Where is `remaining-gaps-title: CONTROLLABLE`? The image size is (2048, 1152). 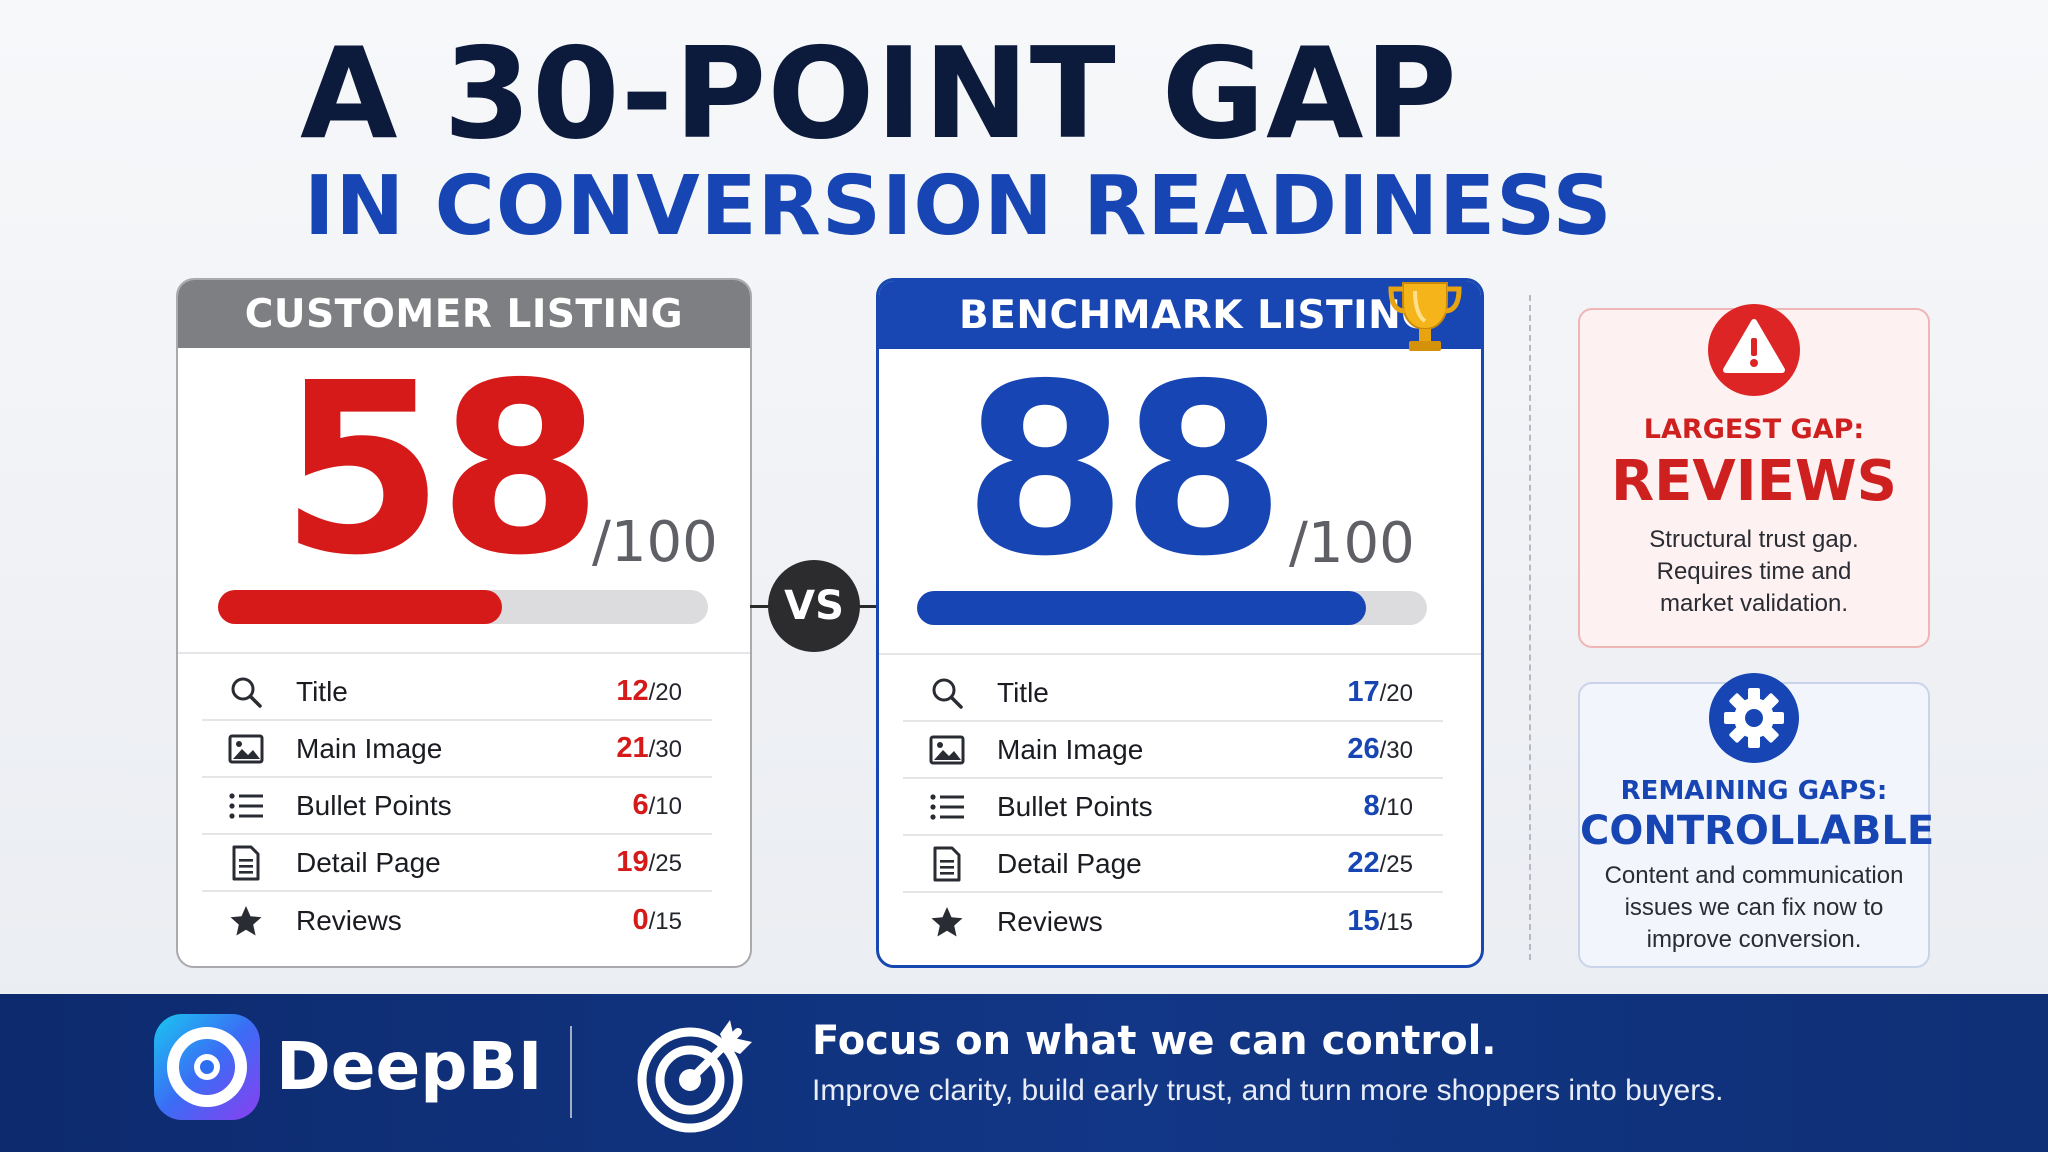
remaining-gaps-title: CONTROLLABLE is located at coordinates (1757, 831).